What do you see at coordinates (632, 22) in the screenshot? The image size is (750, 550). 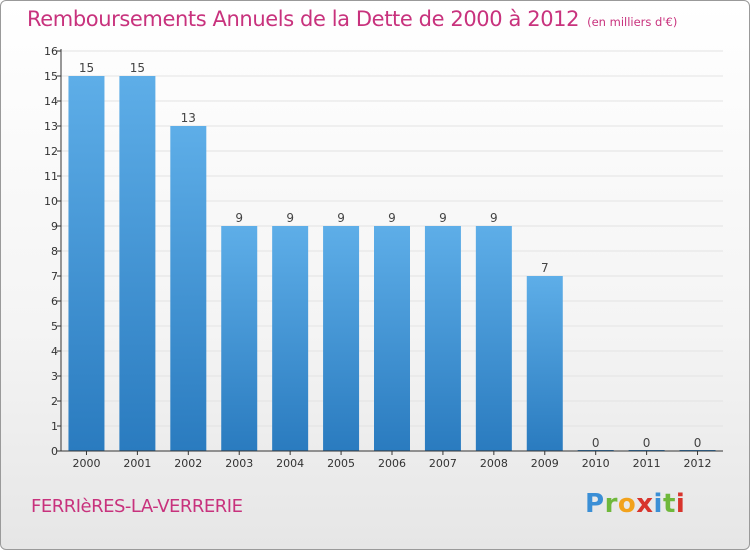 I see `chart-unit: (en milliers d'€)` at bounding box center [632, 22].